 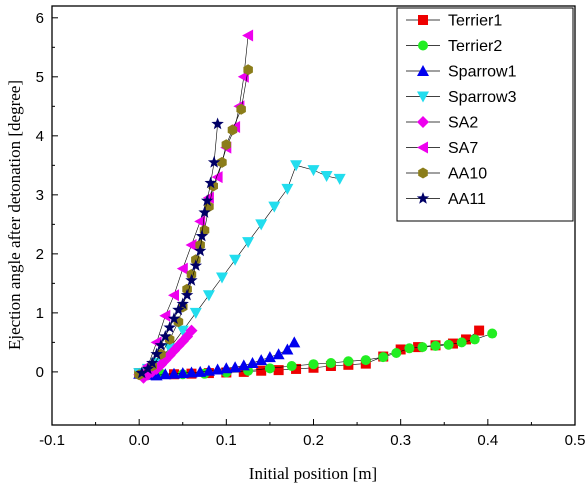 What do you see at coordinates (475, 46) in the screenshot?
I see `legend-label: Terrier2` at bounding box center [475, 46].